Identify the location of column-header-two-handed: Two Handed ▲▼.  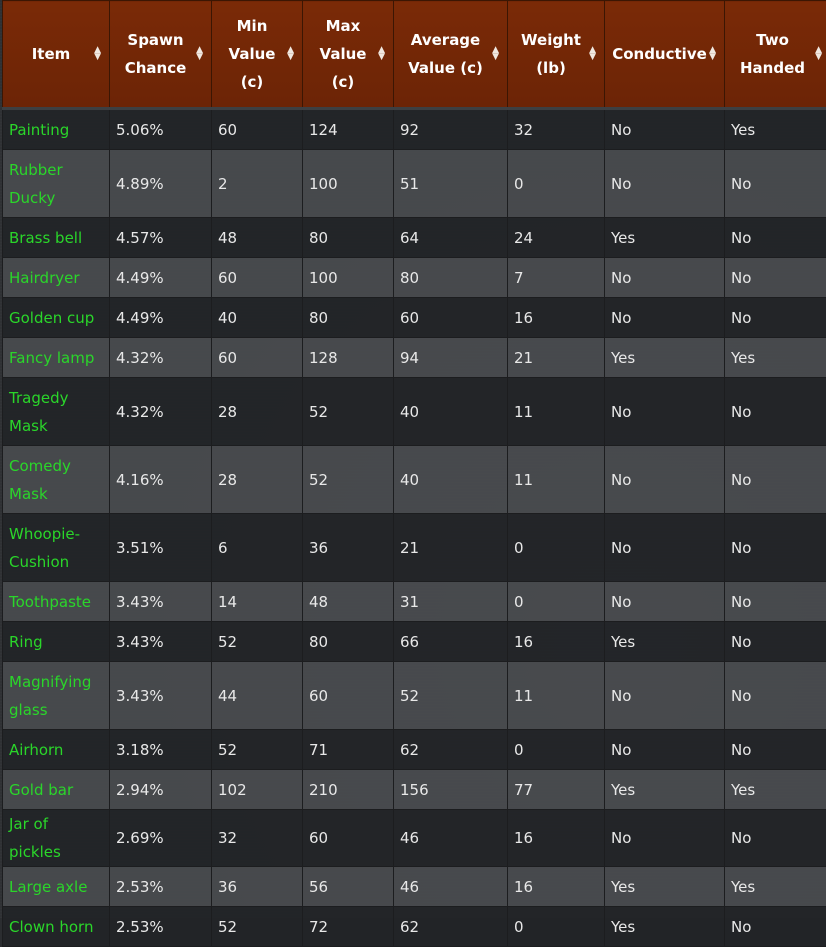
(775, 55).